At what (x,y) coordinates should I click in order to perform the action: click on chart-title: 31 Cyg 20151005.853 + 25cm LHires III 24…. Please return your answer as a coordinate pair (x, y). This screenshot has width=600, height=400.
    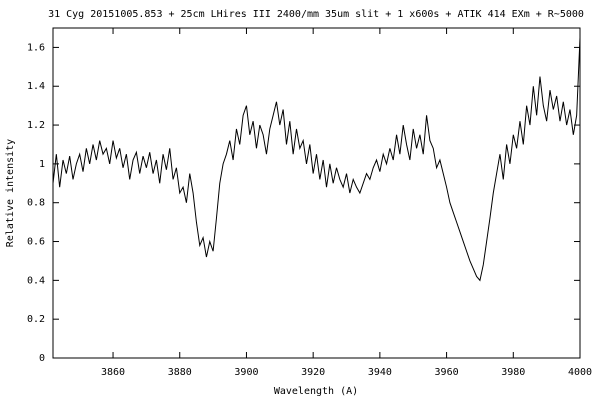
    Looking at the image, I should click on (316, 14).